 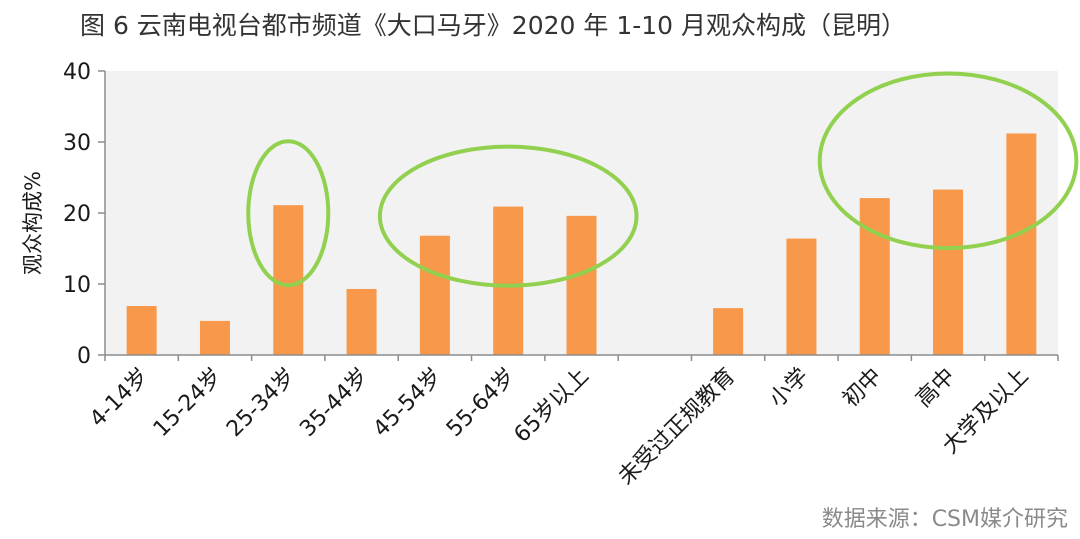 What do you see at coordinates (552, 406) in the screenshot?
I see `x-category-label: 65岁以上` at bounding box center [552, 406].